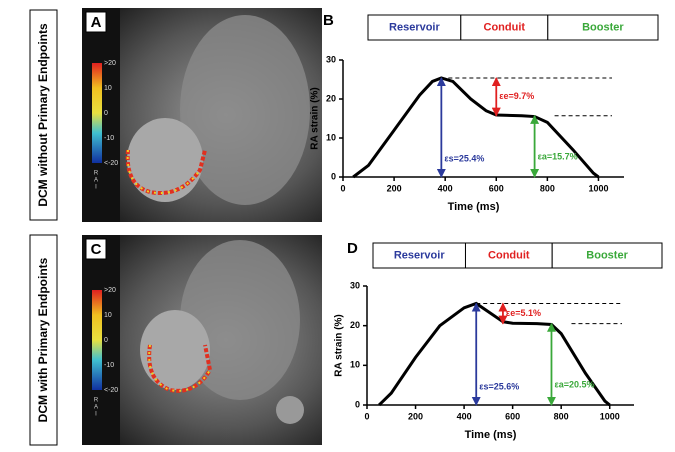 This screenshot has width=675, height=452. I want to click on row-label: DCM without Primary Endpoints, so click(43, 115).